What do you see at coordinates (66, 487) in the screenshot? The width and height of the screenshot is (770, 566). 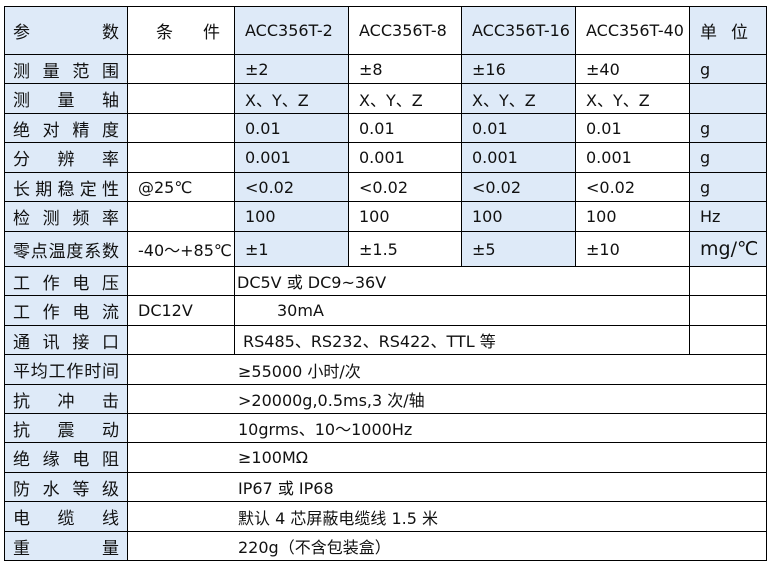 I see `row-label: 防水等级` at bounding box center [66, 487].